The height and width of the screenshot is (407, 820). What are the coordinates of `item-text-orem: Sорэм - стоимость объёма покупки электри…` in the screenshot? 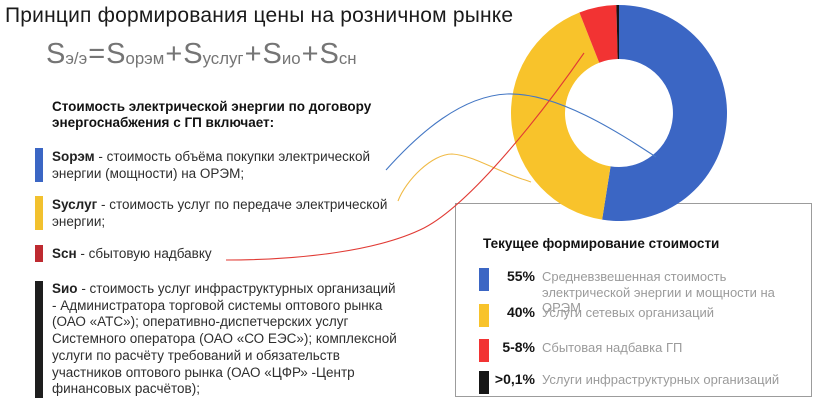 It's located at (224, 165).